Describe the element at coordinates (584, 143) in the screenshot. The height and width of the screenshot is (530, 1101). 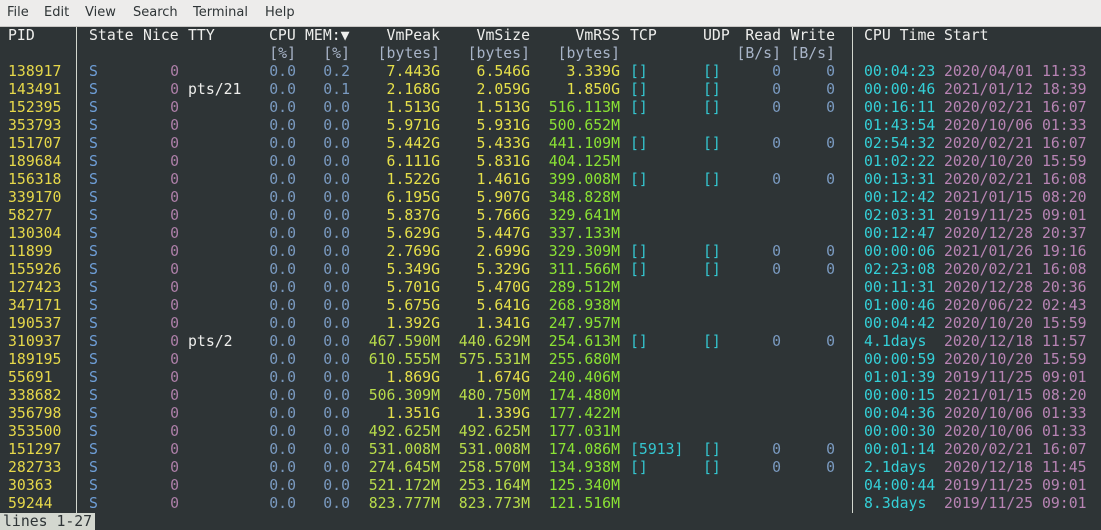
I see `cell-vmrss: 441.109M` at that location.